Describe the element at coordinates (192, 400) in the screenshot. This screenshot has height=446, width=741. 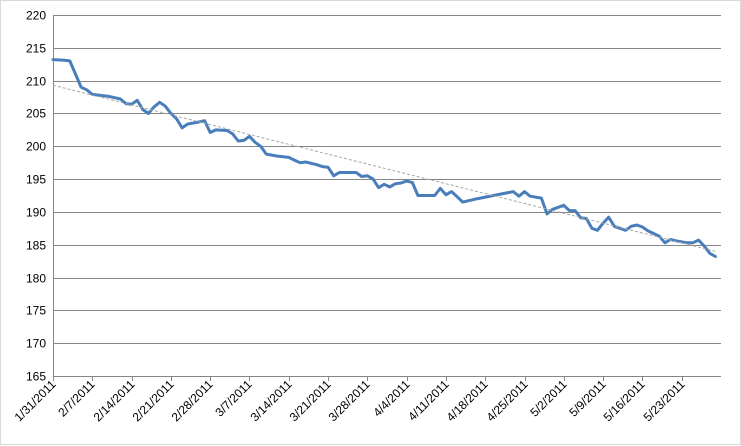
I see `x-tick-label-4: 2/28/2011` at that location.